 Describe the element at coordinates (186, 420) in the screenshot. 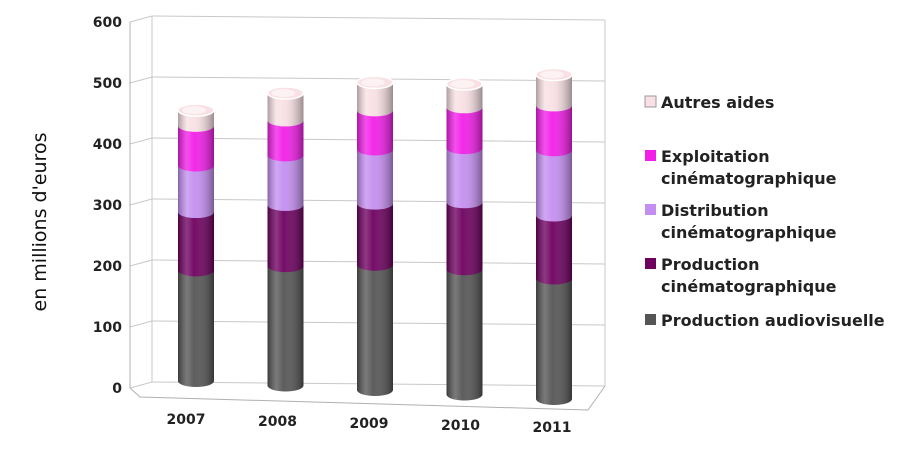

I see `x-tick-label: 2007` at that location.